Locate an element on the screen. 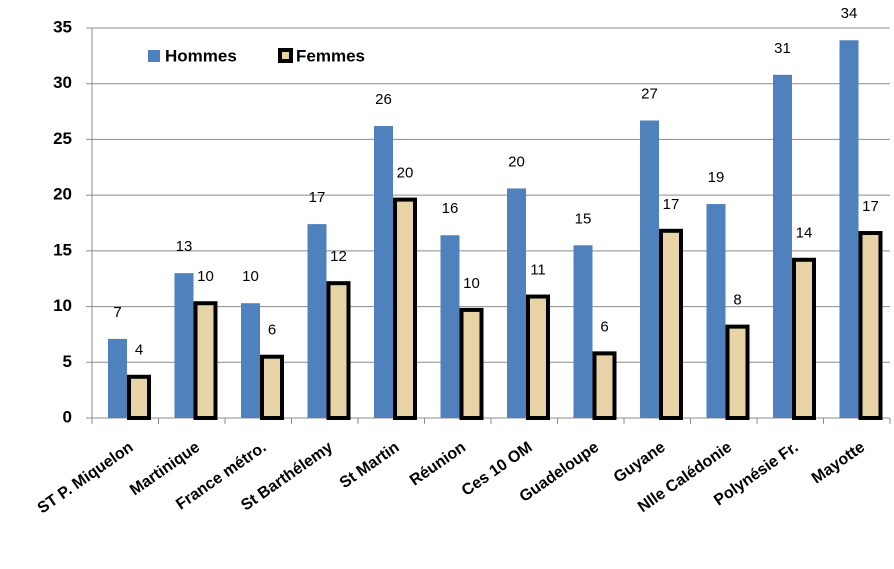  y-tick-label: 20 is located at coordinates (62, 194).